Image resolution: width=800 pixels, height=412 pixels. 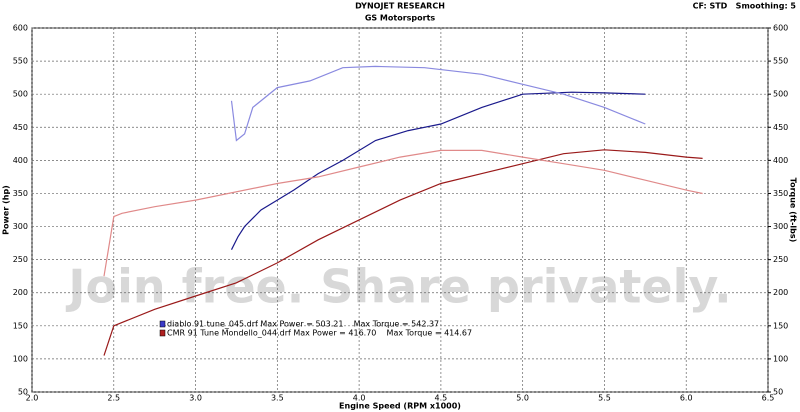 What do you see at coordinates (6, 210) in the screenshot?
I see `y-axis-label: Power (hp)` at bounding box center [6, 210].